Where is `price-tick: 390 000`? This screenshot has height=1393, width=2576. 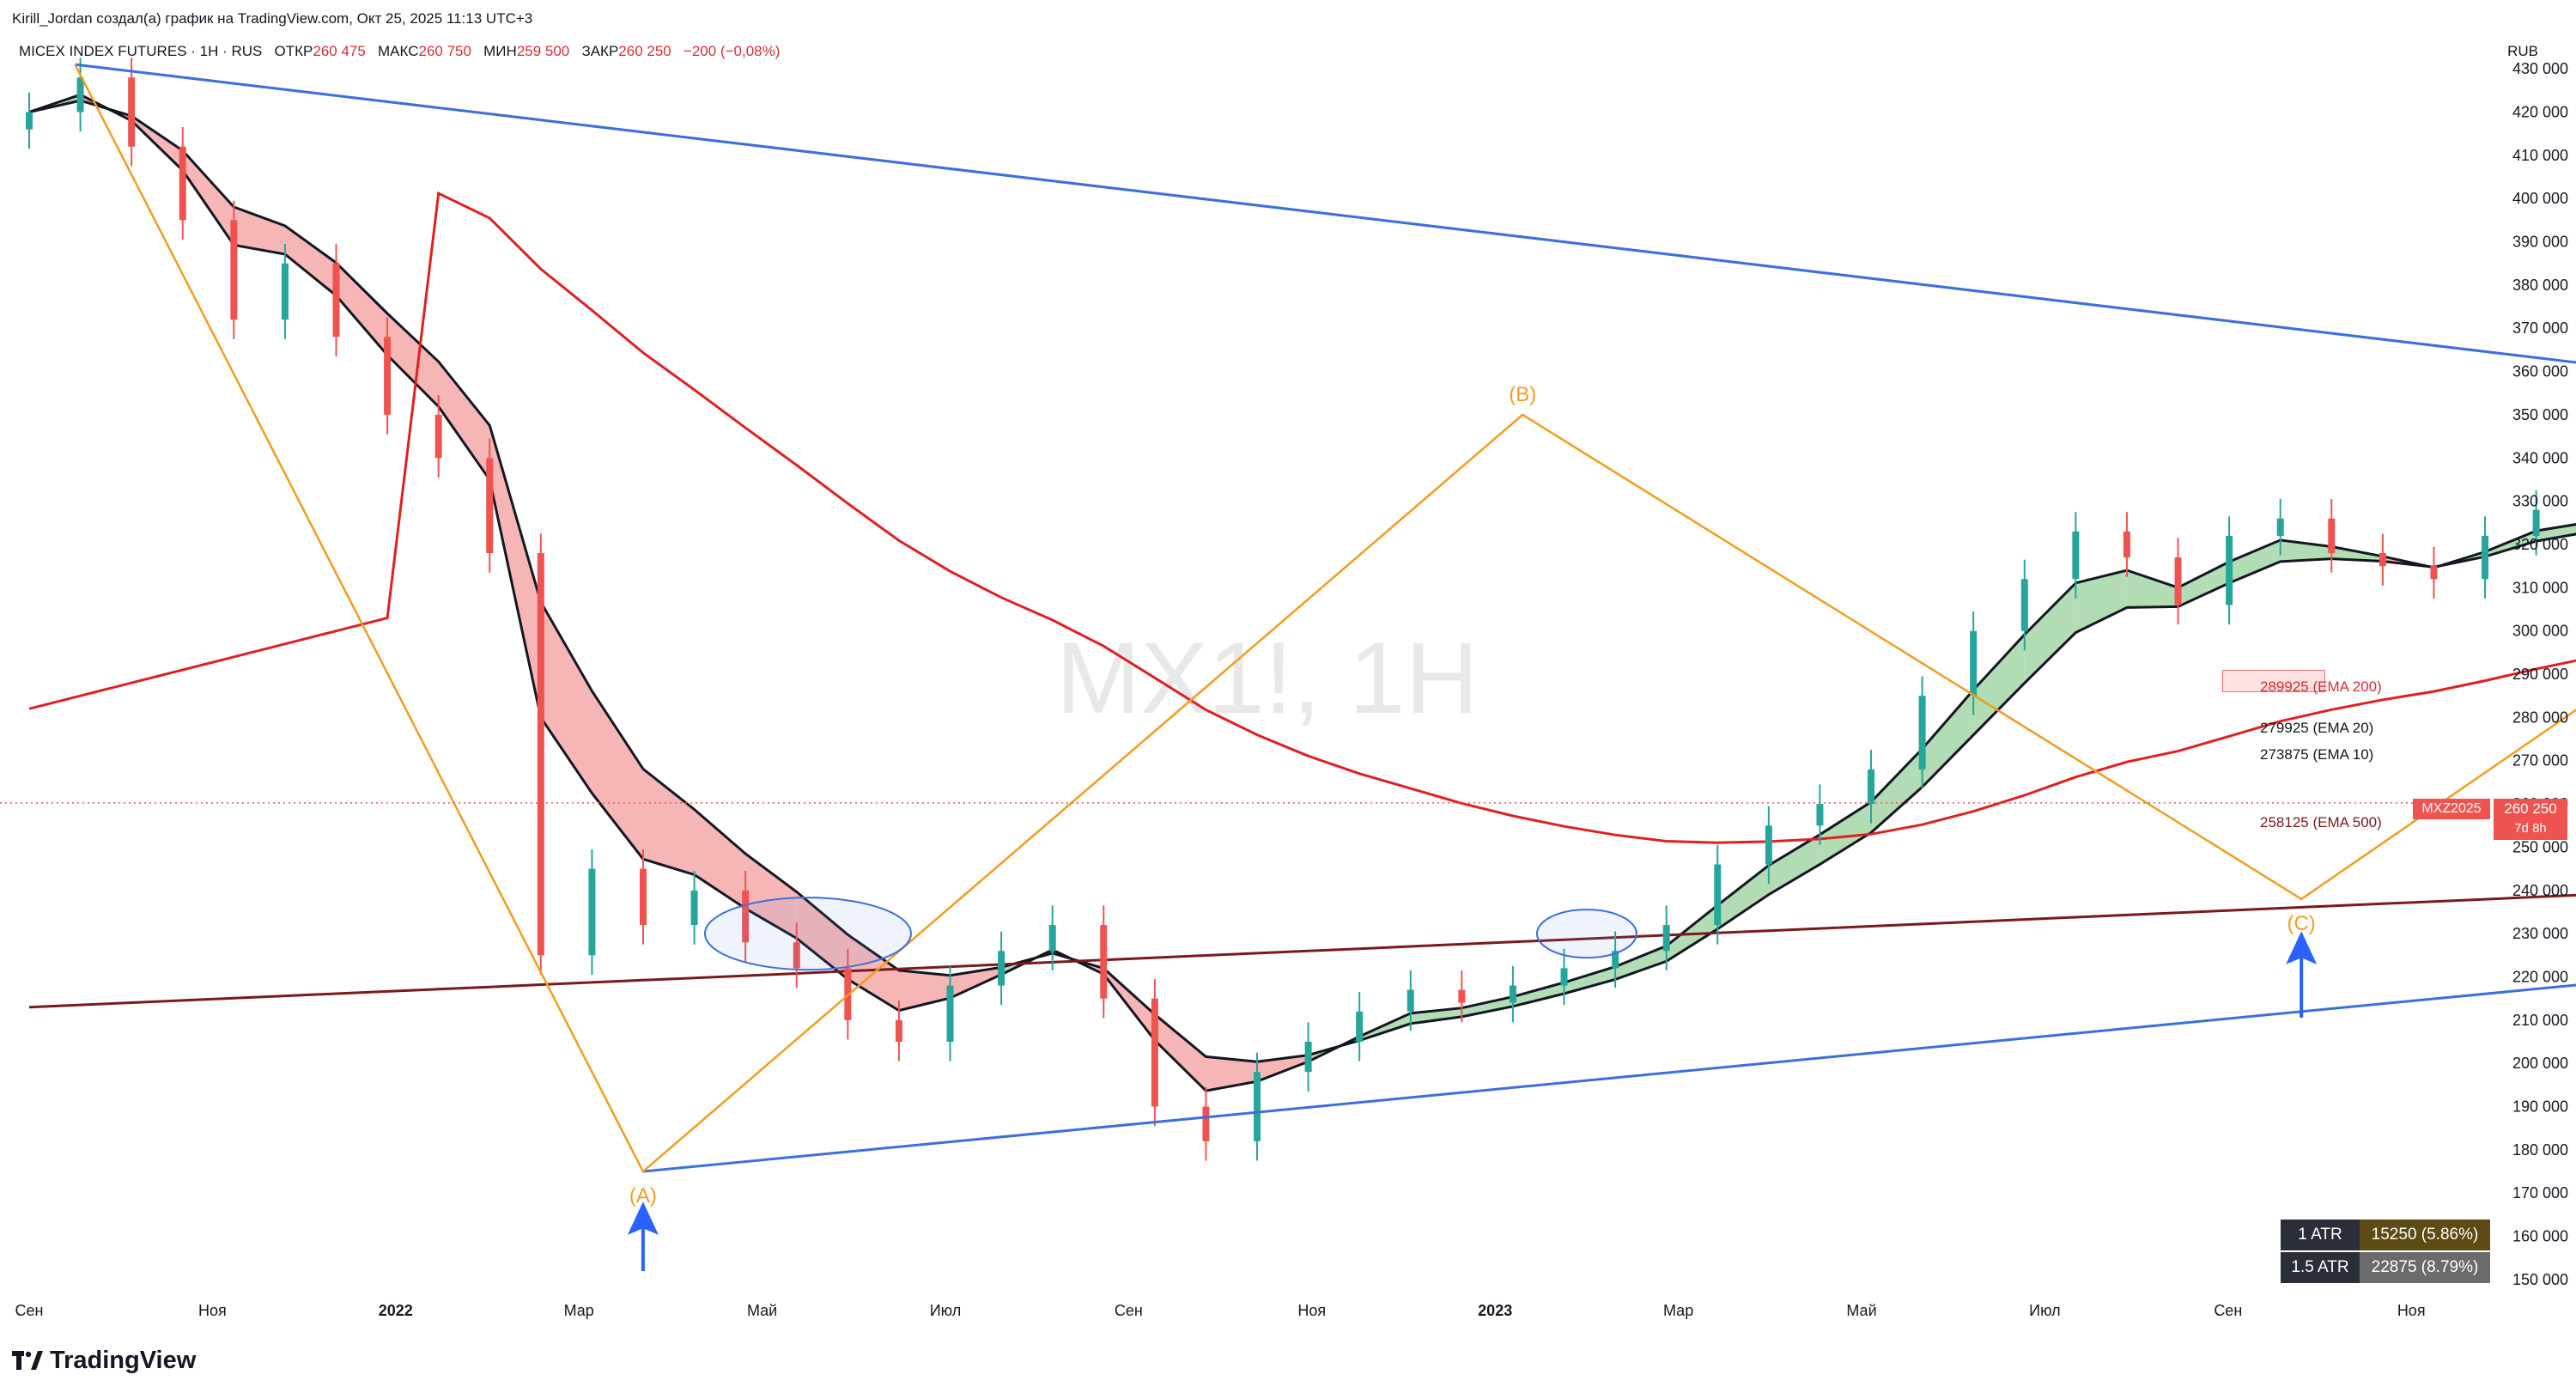
price-tick: 390 000 is located at coordinates (2540, 242).